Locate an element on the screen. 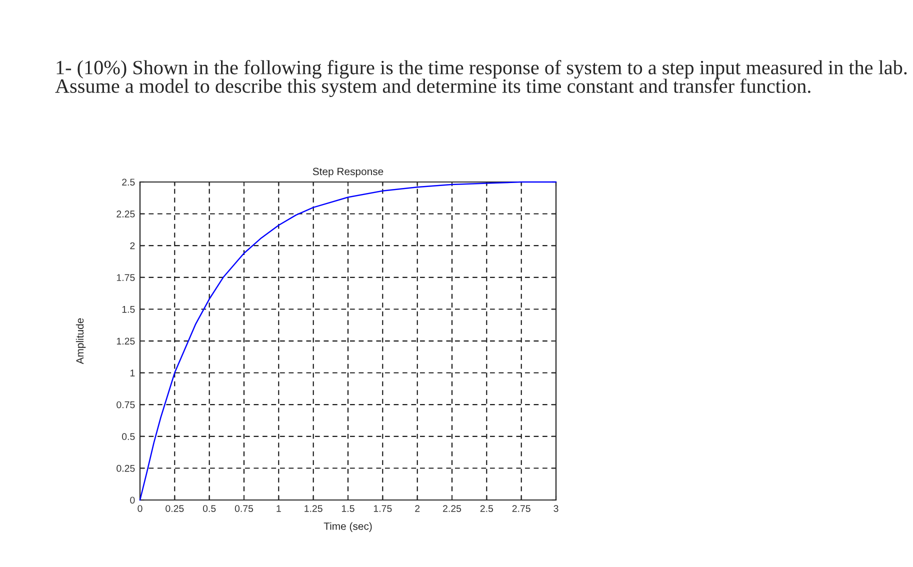 The height and width of the screenshot is (567, 913). x-tick-label: 1.75 is located at coordinates (383, 508).